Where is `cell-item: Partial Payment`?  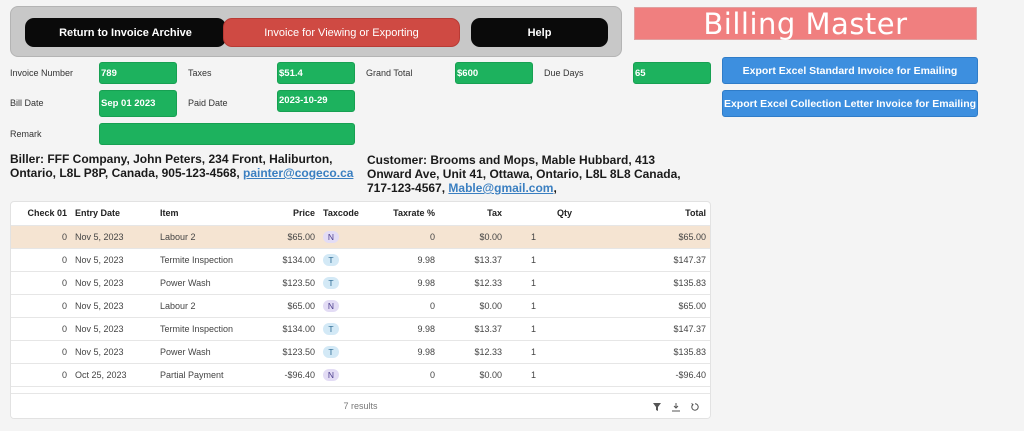
cell-item: Partial Payment is located at coordinates (207, 375).